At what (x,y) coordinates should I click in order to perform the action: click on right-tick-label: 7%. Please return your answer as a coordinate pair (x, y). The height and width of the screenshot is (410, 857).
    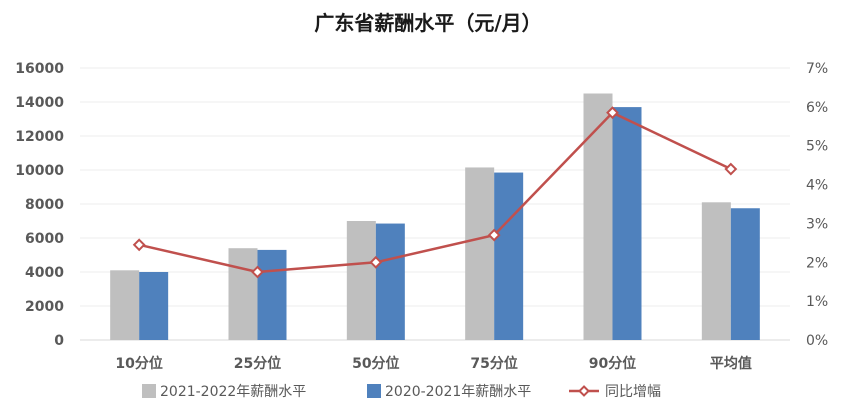
    Looking at the image, I should click on (817, 69).